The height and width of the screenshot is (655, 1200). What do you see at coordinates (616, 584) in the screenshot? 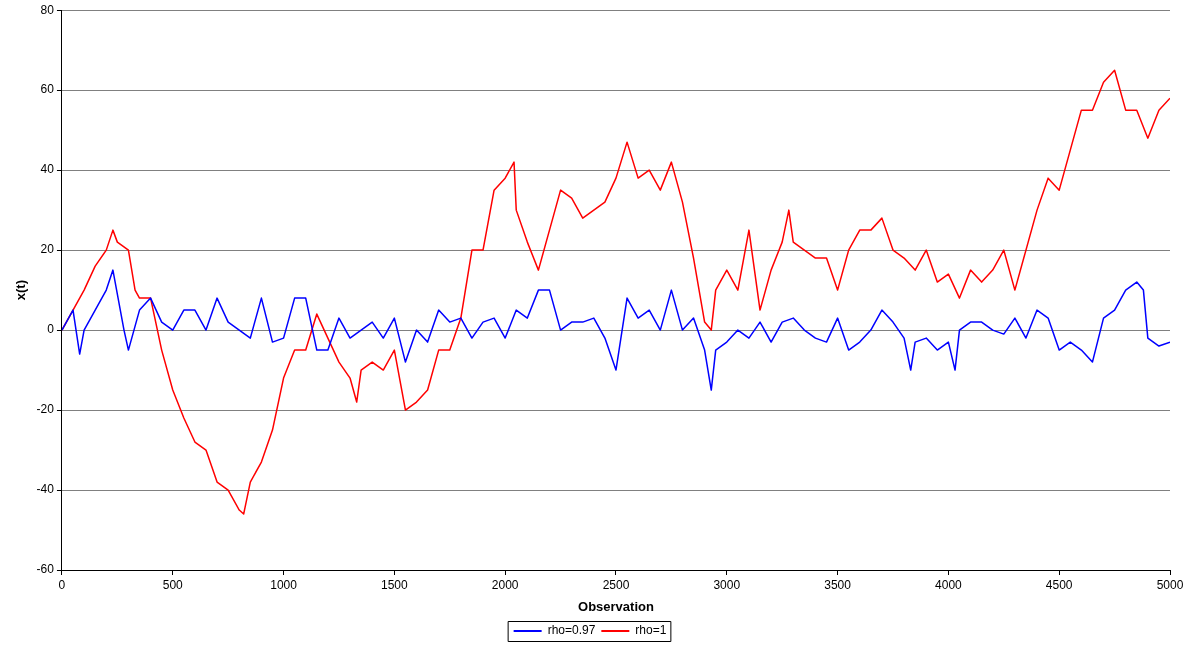
I see `x-tick-label: 2500` at bounding box center [616, 584].